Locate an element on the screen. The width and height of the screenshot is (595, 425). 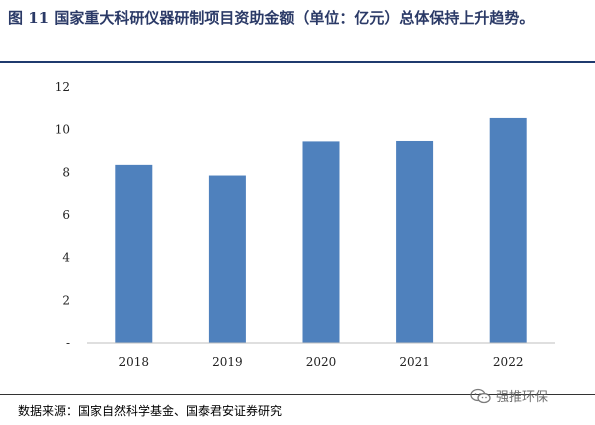
y-axis: - 2 4 6 8 10 12 is located at coordinates (63, 215).